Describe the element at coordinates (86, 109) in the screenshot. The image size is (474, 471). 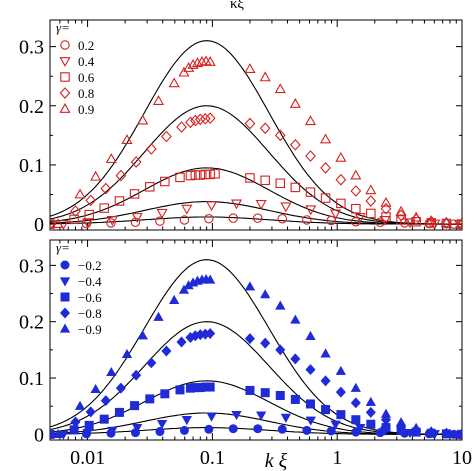
I see `legend-label: 0.9` at that location.